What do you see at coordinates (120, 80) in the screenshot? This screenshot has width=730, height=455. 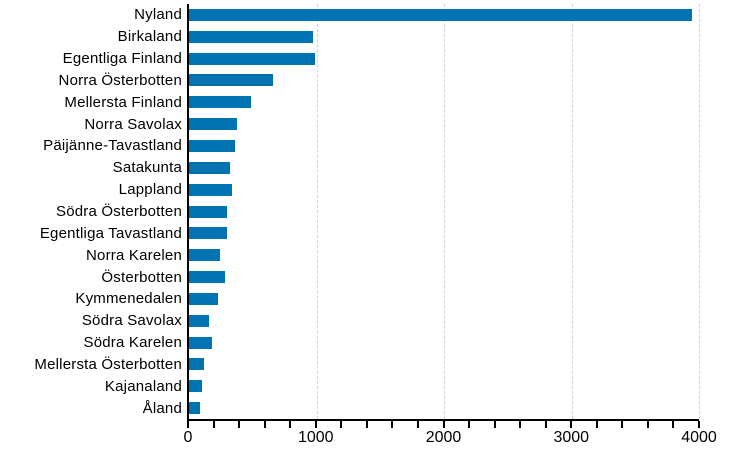 I see `category-label: Norra Österbotten` at bounding box center [120, 80].